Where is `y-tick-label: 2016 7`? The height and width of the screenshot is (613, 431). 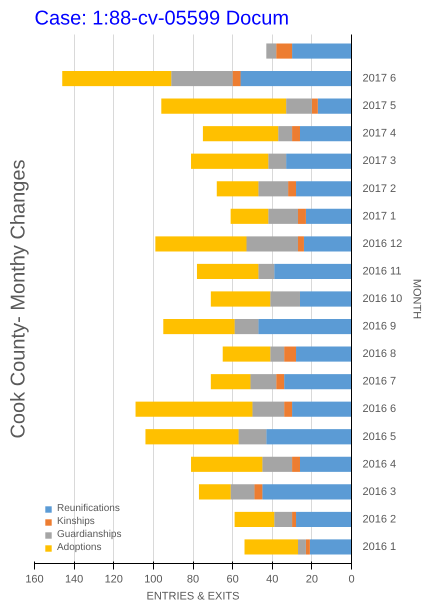
y-tick-label: 2016 7 is located at coordinates (379, 382).